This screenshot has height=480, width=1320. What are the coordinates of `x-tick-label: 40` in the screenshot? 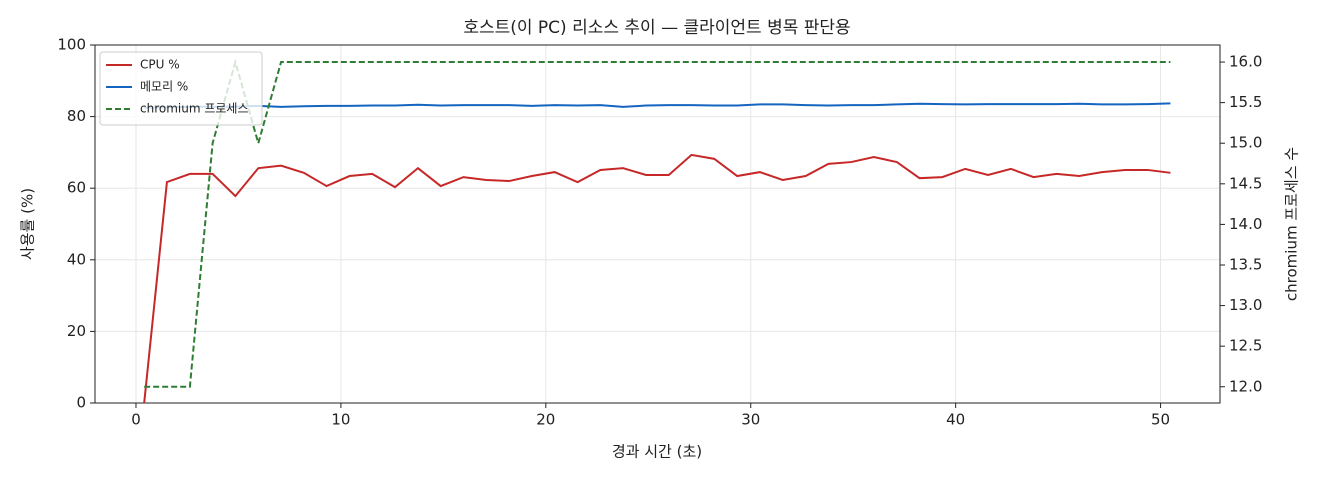 It's located at (955, 420).